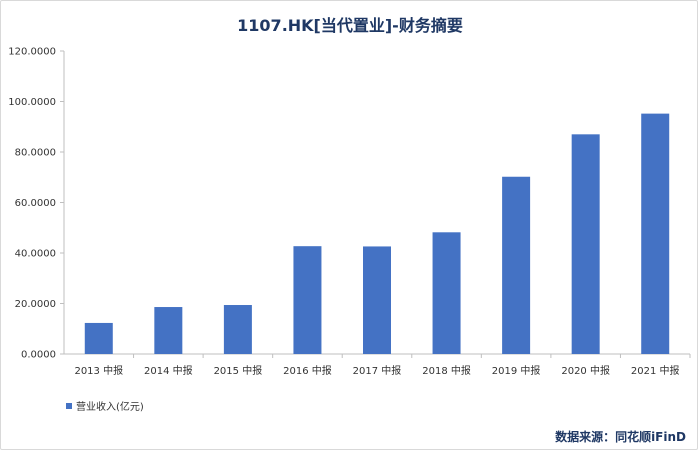 Image resolution: width=700 pixels, height=452 pixels. I want to click on y-tick-label: 80.0000, so click(35, 153).